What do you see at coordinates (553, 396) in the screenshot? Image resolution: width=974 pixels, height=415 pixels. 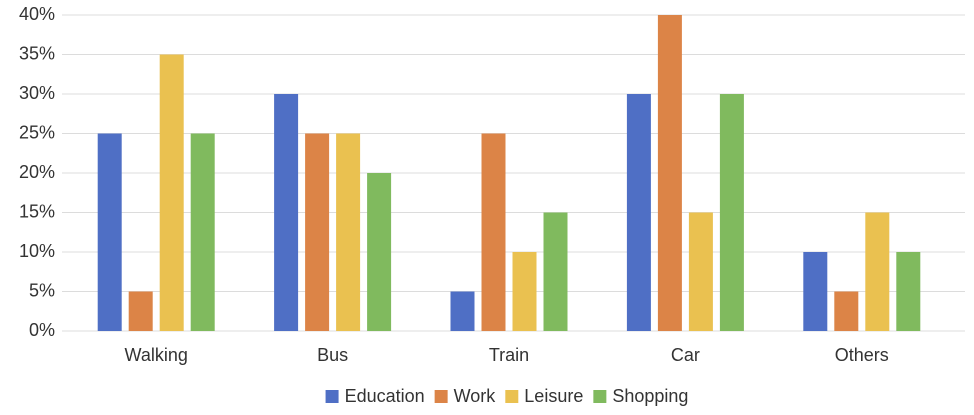 I see `legend-label: Leisure` at bounding box center [553, 396].